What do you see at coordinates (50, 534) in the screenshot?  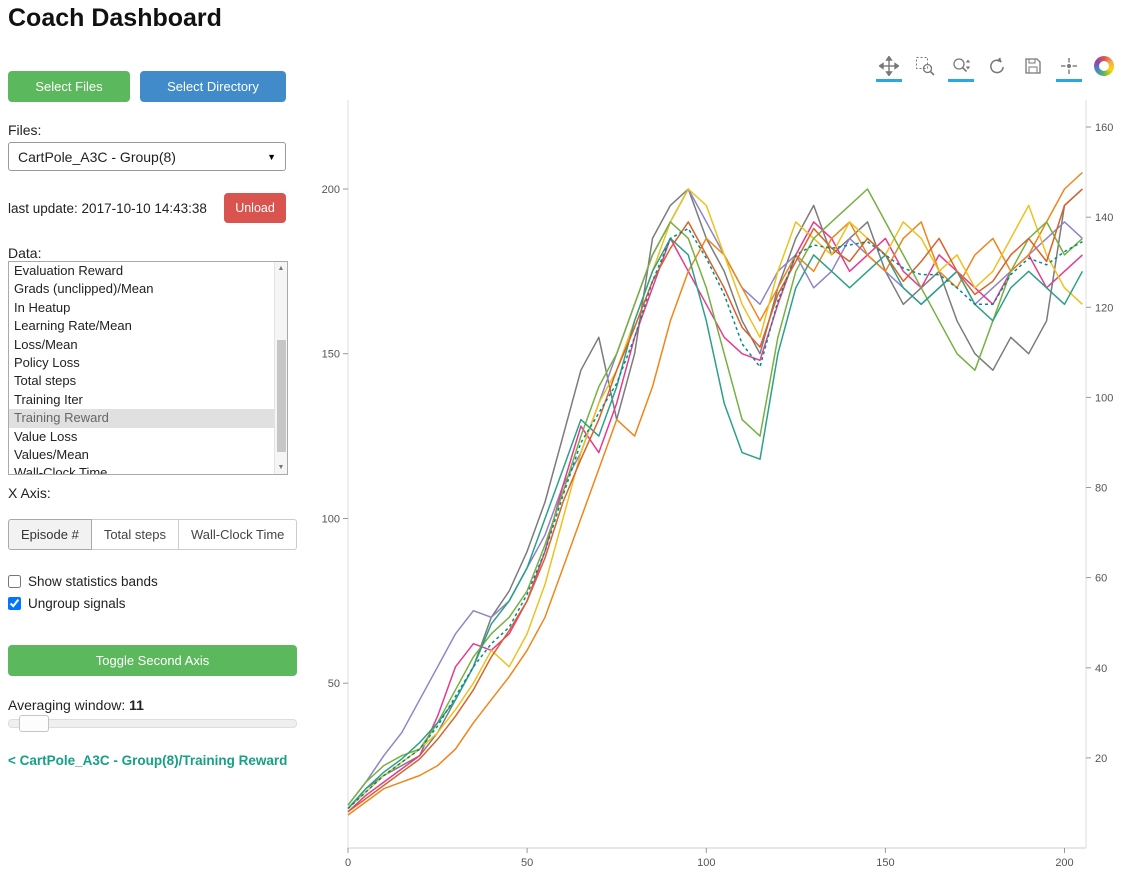 I see `xaxis-option-episode: Episode #` at bounding box center [50, 534].